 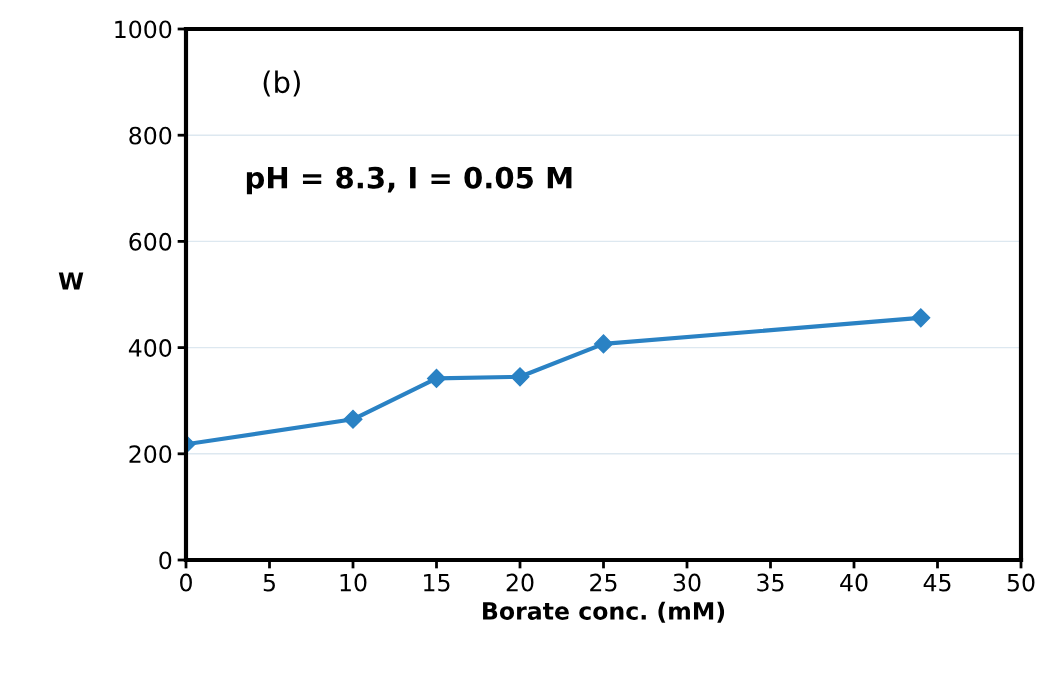 What do you see at coordinates (186, 582) in the screenshot?
I see `x-tick-label: 0` at bounding box center [186, 582].